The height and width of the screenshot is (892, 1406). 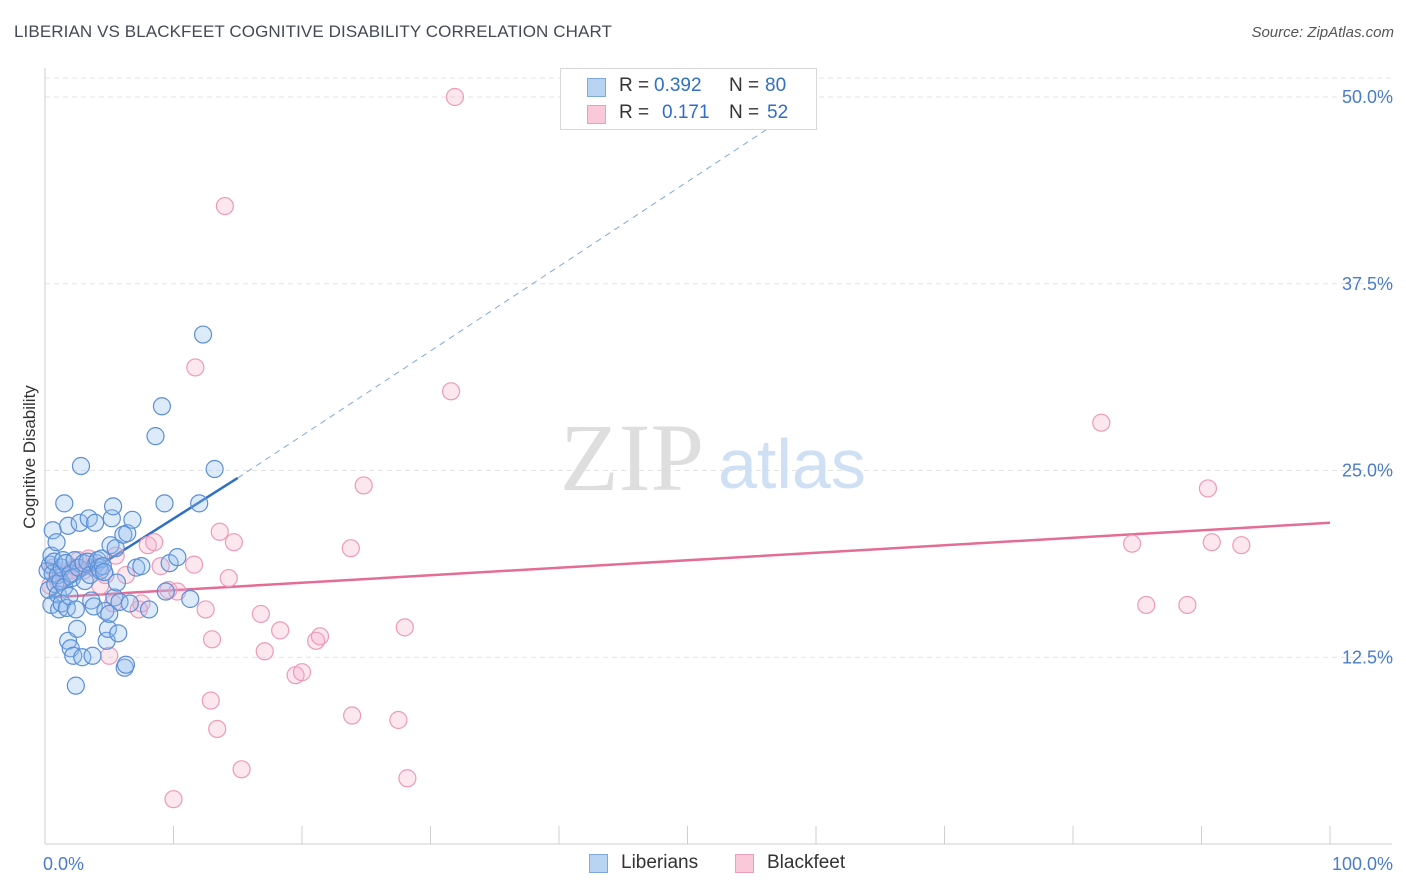 What do you see at coordinates (598, 863) in the screenshot?
I see `bottom-swatch-liberians` at bounding box center [598, 863].